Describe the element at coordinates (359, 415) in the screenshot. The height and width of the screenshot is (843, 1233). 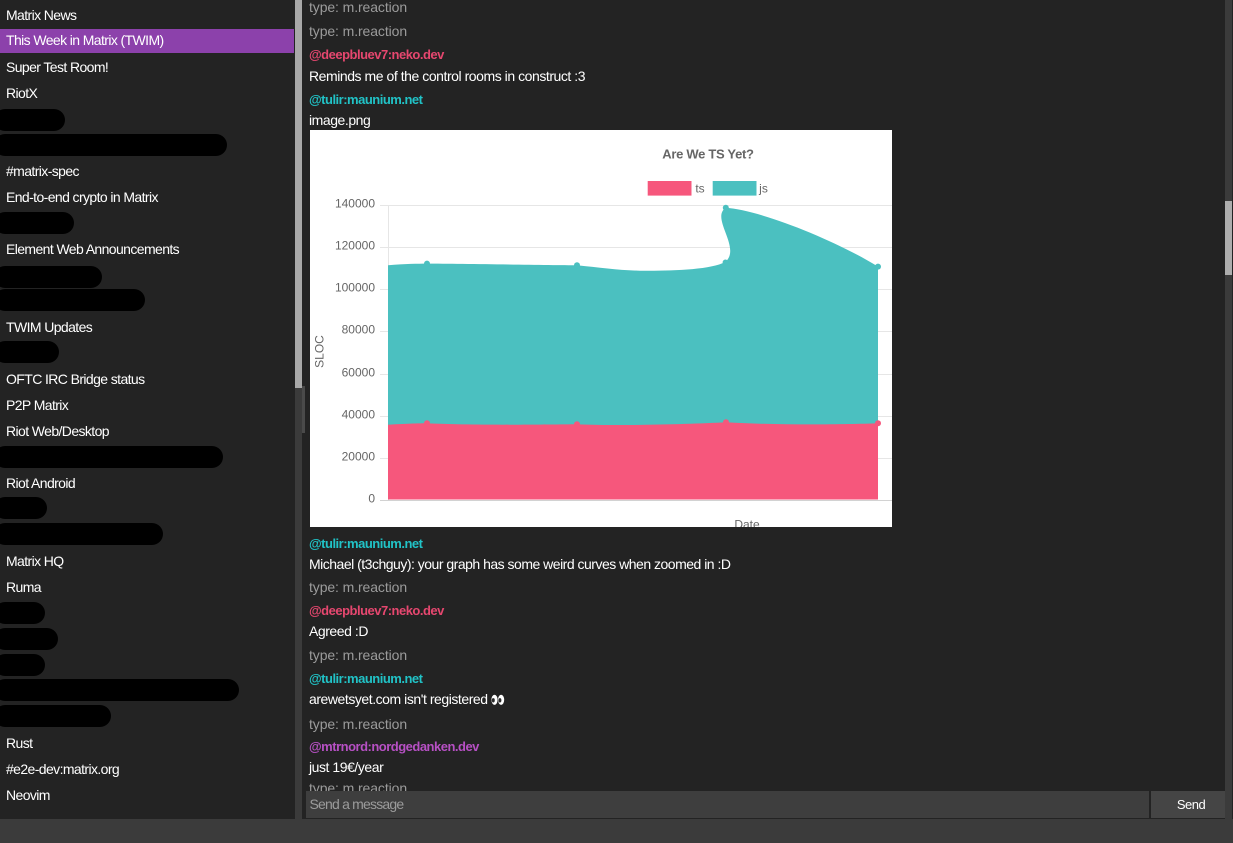
I see `svg-text: 40000` at that location.